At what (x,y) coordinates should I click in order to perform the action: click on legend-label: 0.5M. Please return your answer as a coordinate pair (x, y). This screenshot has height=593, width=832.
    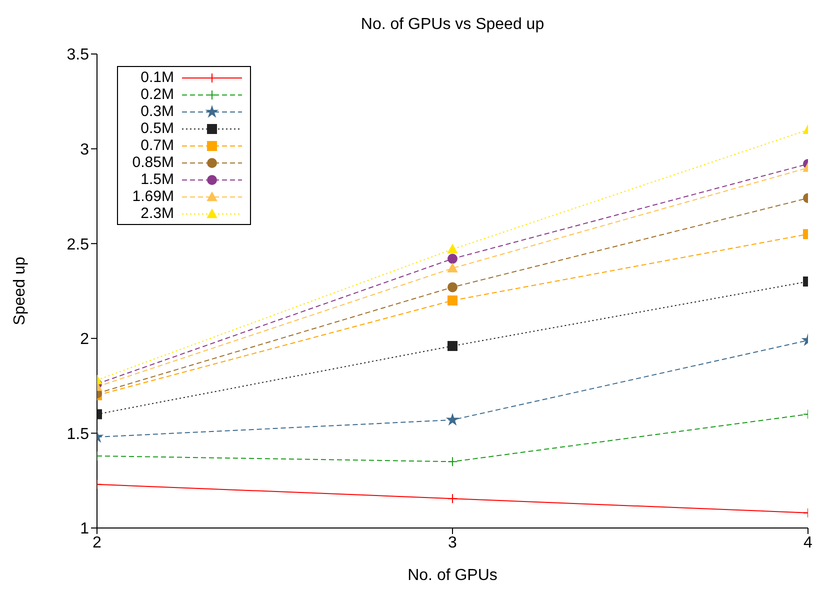
    Looking at the image, I should click on (157, 128).